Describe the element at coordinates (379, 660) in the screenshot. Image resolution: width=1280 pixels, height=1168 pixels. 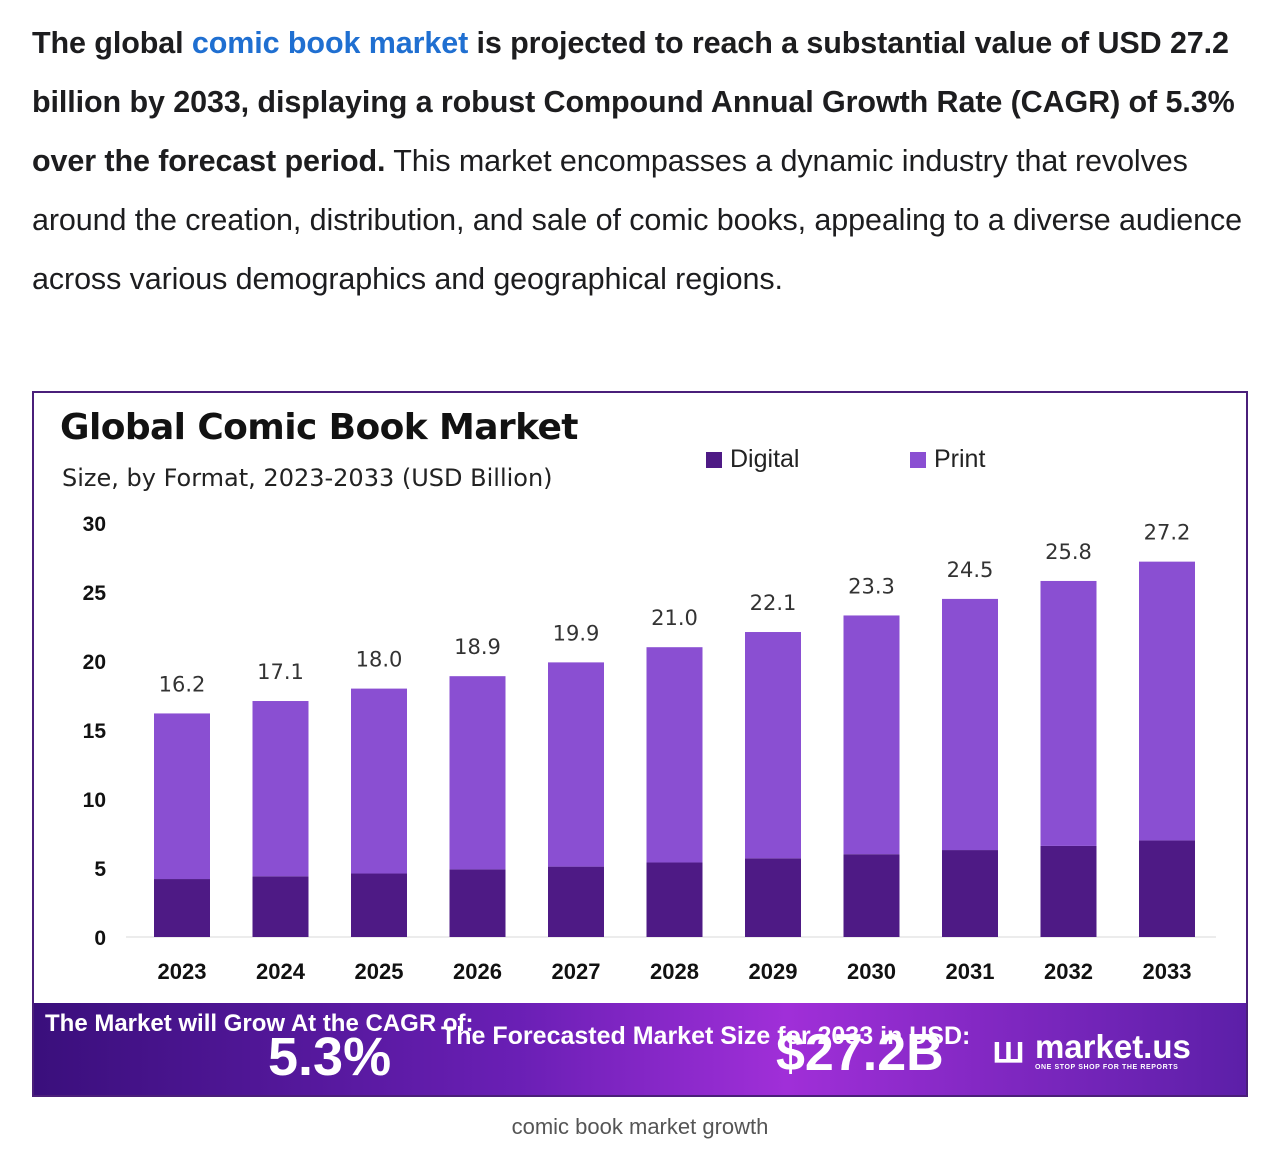
I see `data-label-2025: 18.0` at that location.